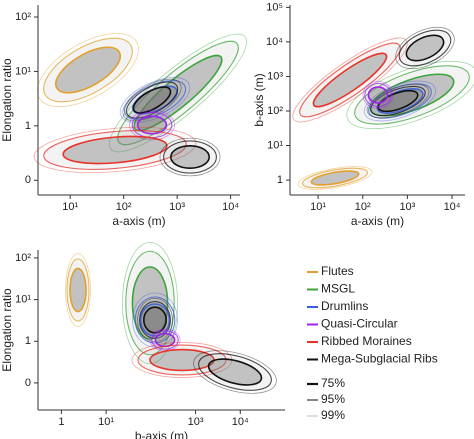 The image size is (474, 439). Describe the element at coordinates (333, 415) in the screenshot. I see `legend-level-label: 99%` at that location.